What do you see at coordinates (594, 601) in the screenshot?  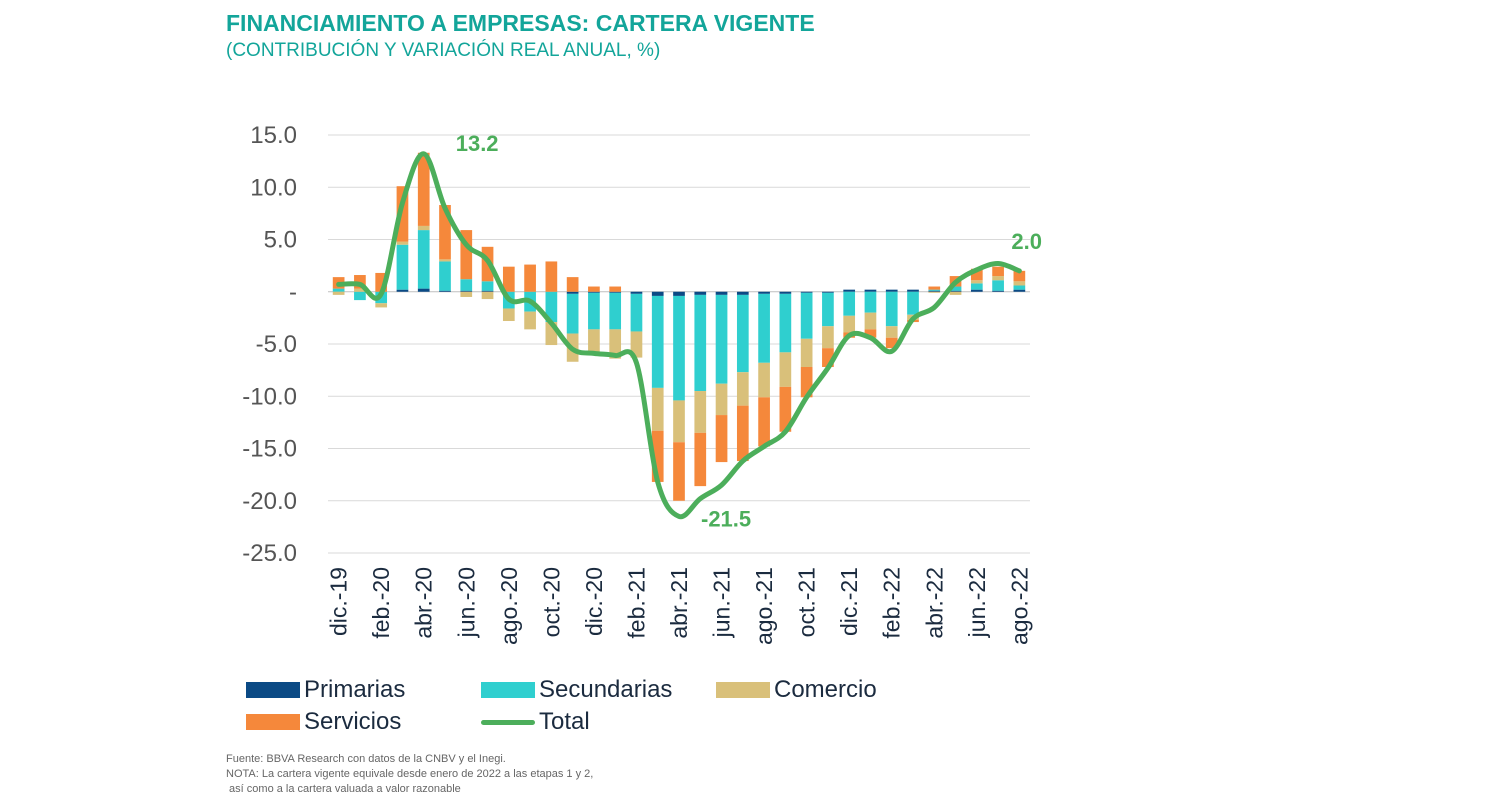 I see `x-tick-label: dic.-20` at bounding box center [594, 601].